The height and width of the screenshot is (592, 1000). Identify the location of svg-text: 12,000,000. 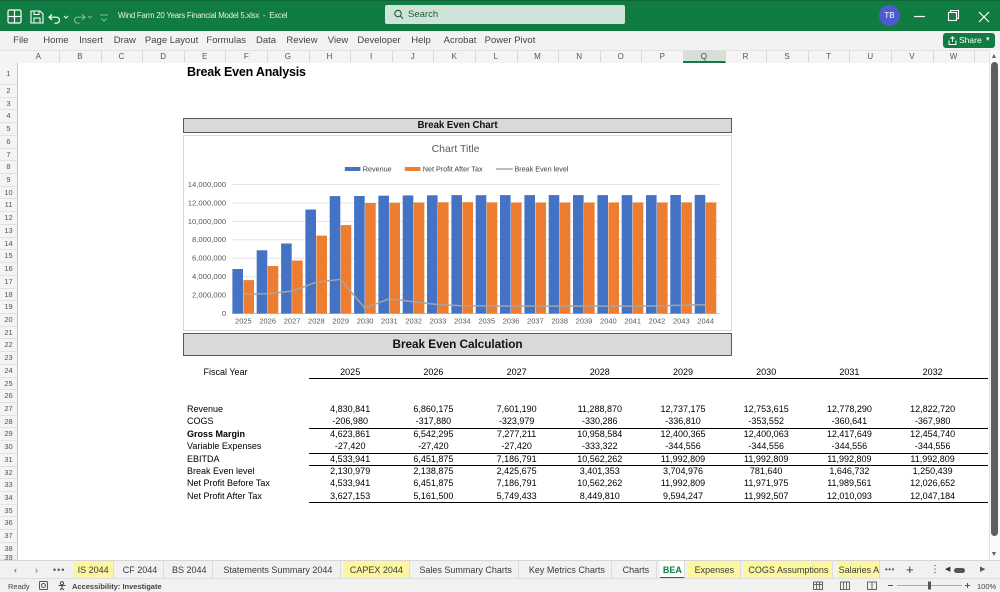
(207, 202).